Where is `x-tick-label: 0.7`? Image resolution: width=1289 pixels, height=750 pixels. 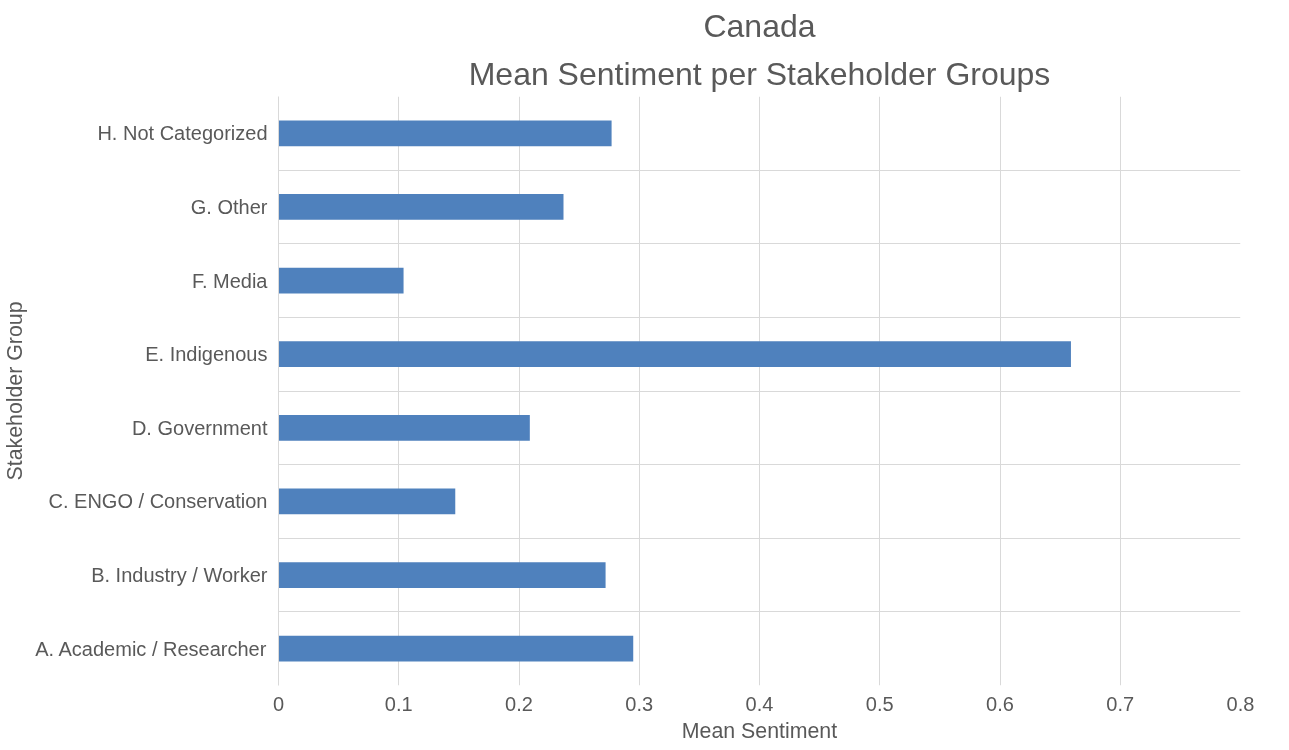 x-tick-label: 0.7 is located at coordinates (1120, 703).